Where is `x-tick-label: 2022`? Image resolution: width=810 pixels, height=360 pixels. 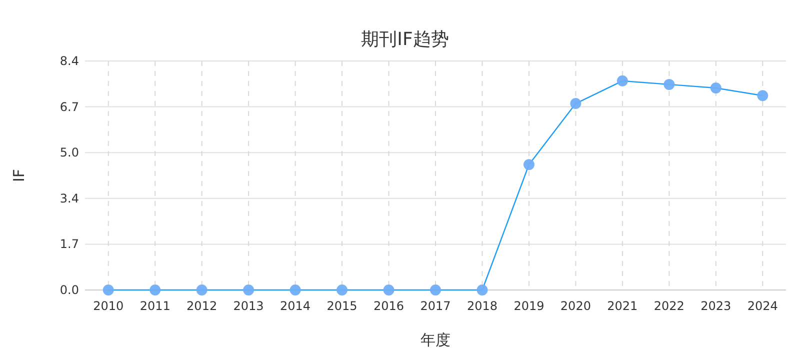
x-tick-label: 2022 is located at coordinates (669, 306).